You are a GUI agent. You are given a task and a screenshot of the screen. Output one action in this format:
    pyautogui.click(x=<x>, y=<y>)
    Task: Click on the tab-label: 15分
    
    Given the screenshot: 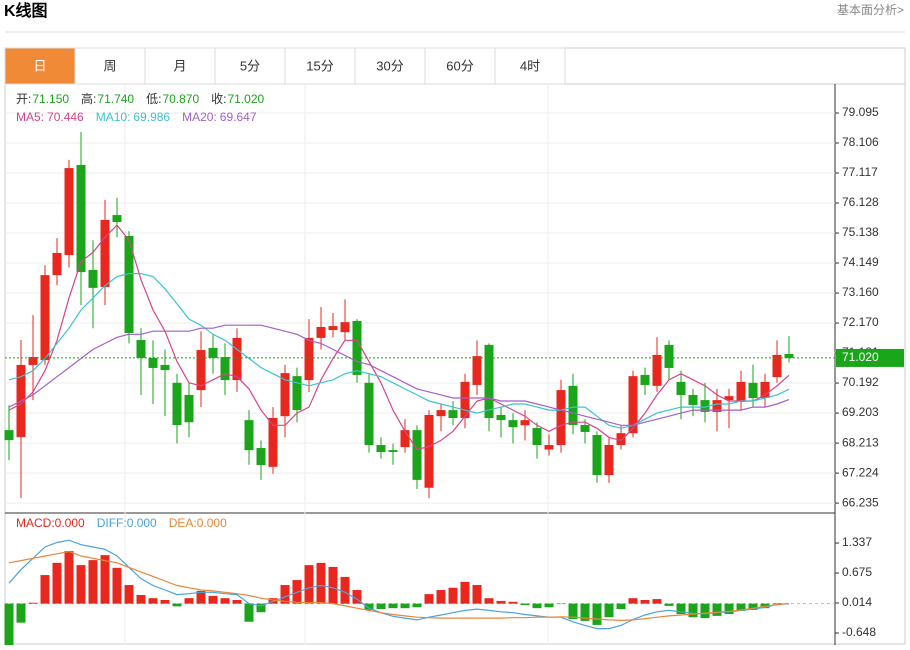 What is the action you would take?
    pyautogui.click(x=319, y=65)
    